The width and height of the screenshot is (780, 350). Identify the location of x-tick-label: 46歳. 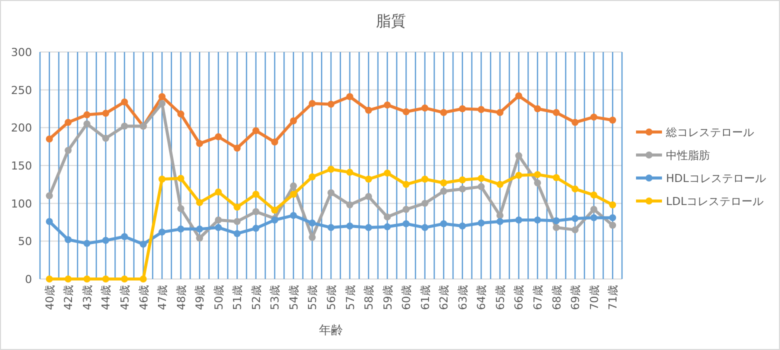
(143, 297).